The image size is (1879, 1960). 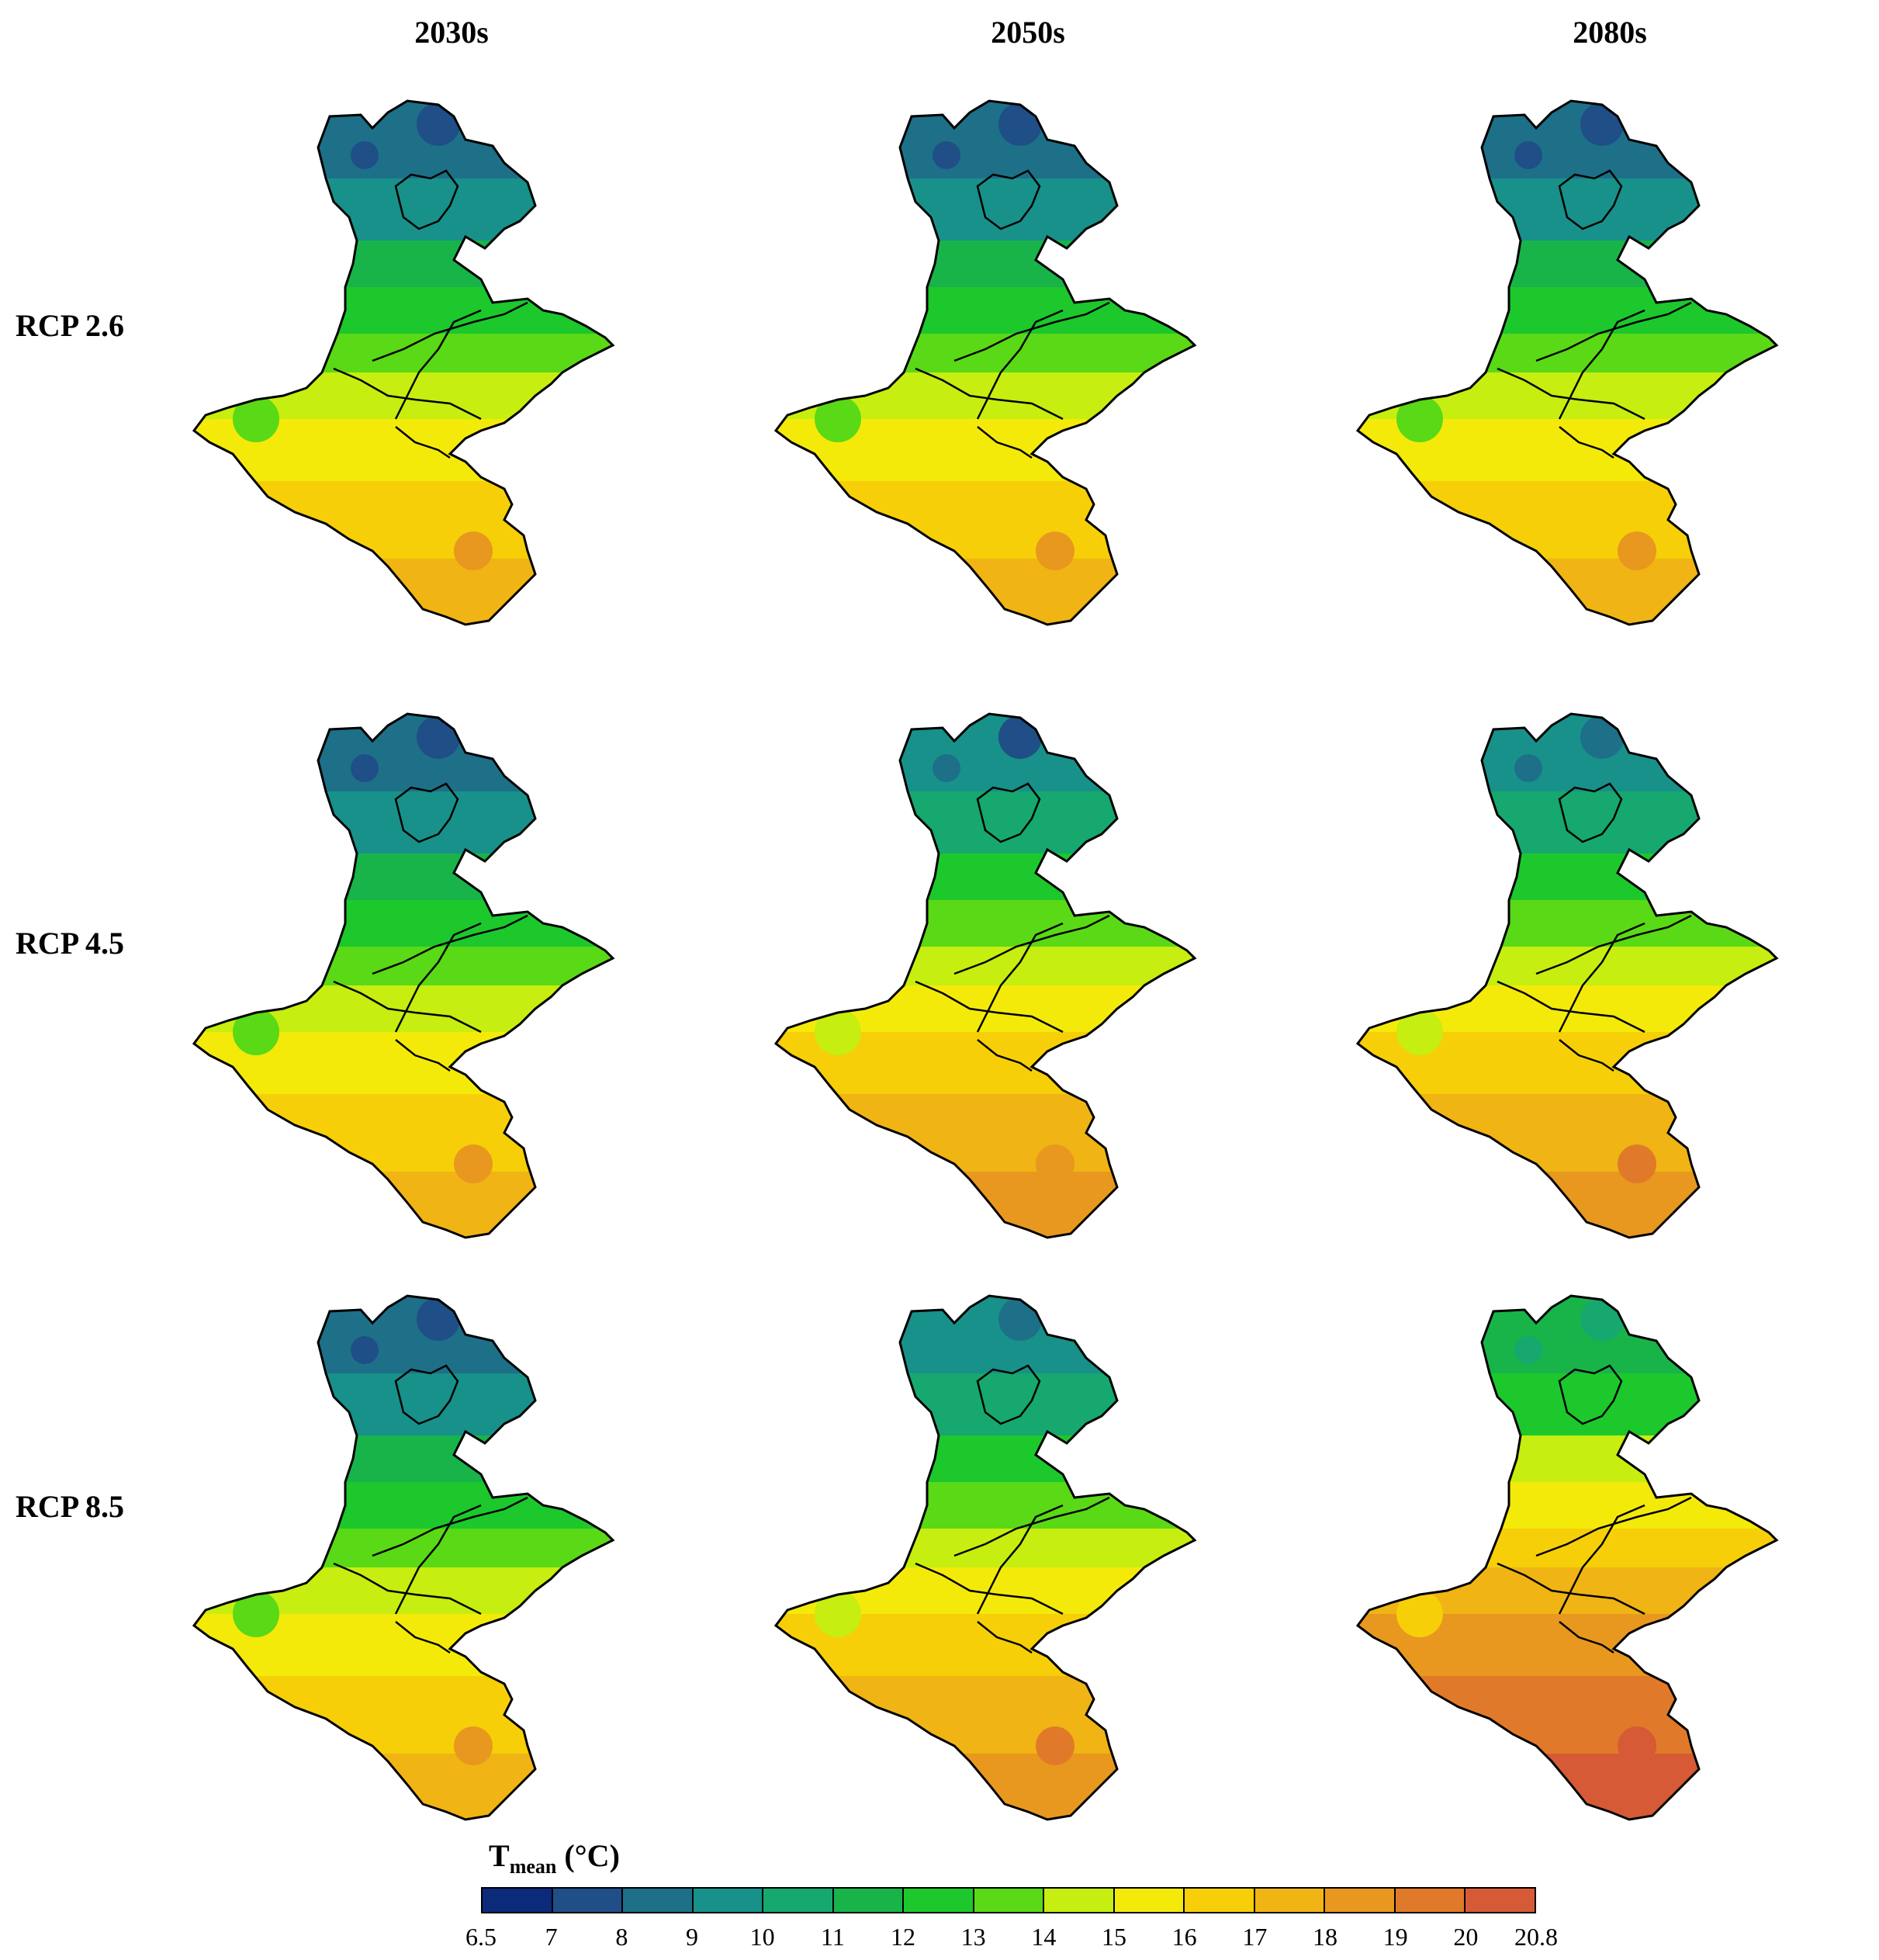 What do you see at coordinates (762, 1937) in the screenshot?
I see `colorbar-tick-label: 10` at bounding box center [762, 1937].